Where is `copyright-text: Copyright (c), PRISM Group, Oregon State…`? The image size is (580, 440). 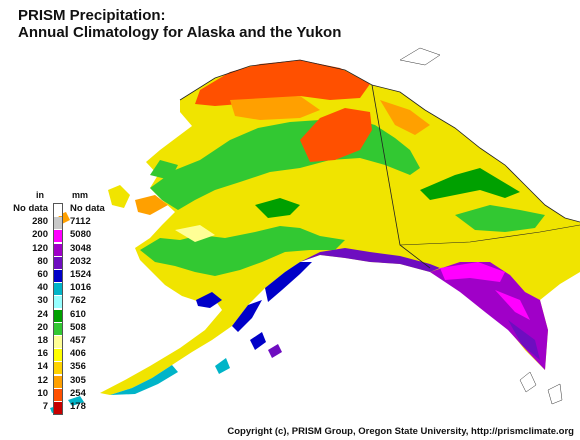 copyright-text: Copyright (c), PRISM Group, Oregon State… is located at coordinates (400, 431).